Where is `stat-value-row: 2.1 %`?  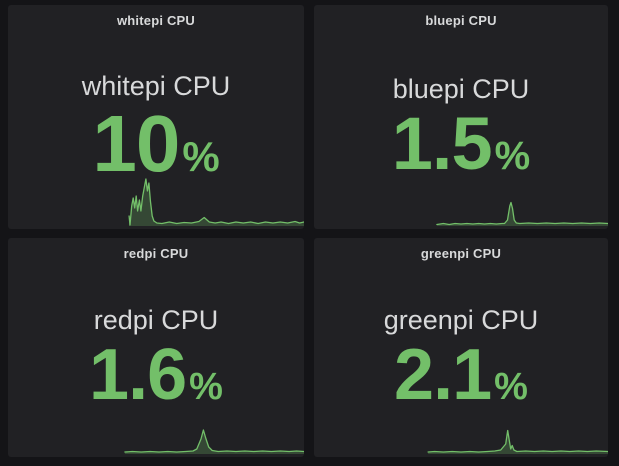
stat-value-row: 2.1 % is located at coordinates (461, 375).